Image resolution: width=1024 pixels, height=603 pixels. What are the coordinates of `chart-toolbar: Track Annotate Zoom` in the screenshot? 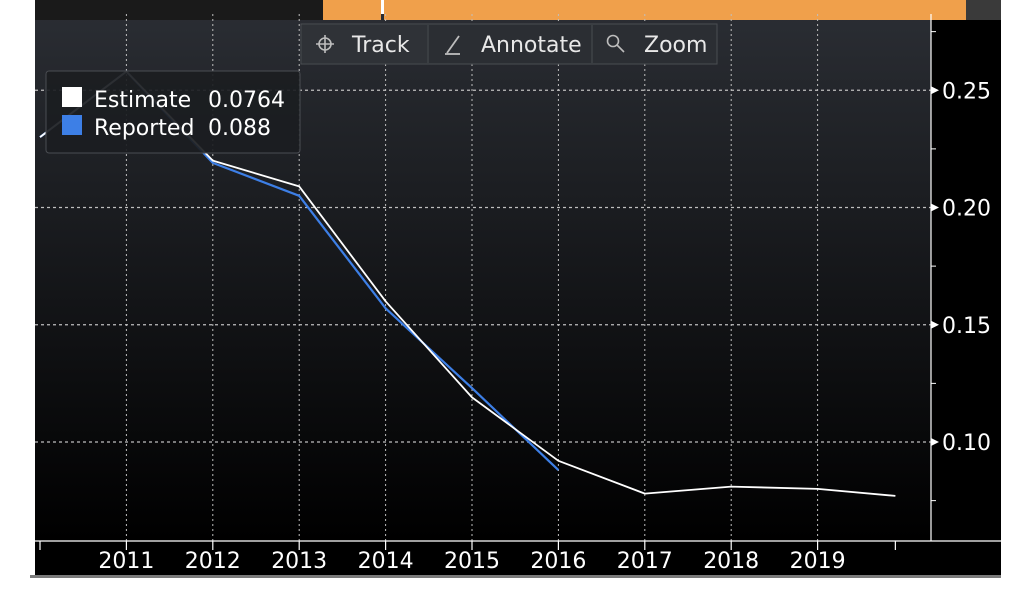 It's located at (509, 44).